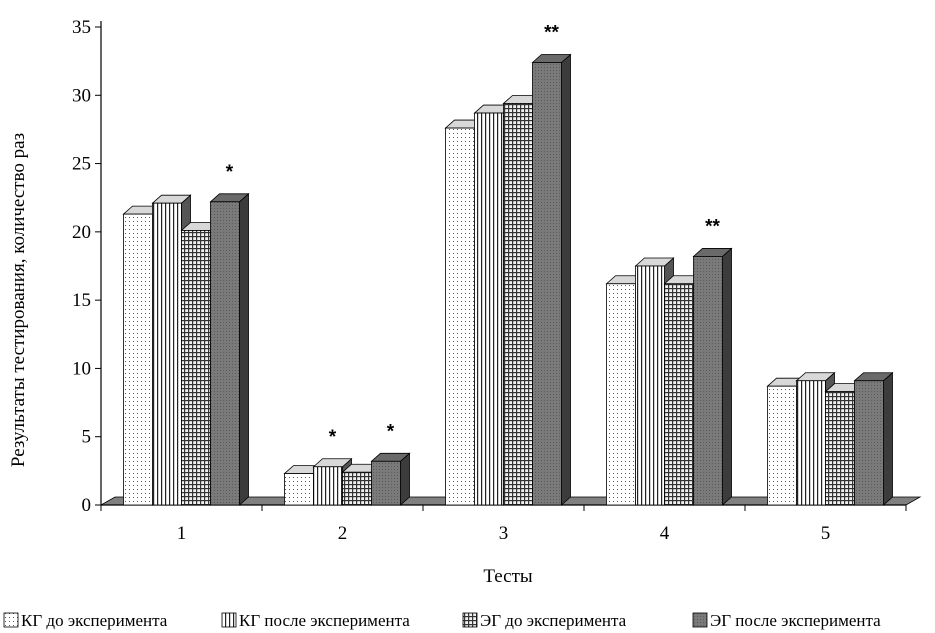 The height and width of the screenshot is (633, 935). Describe the element at coordinates (86, 266) in the screenshot. I see `y-axis-ticks: 0 5 10 15 20 25 30 35` at that location.